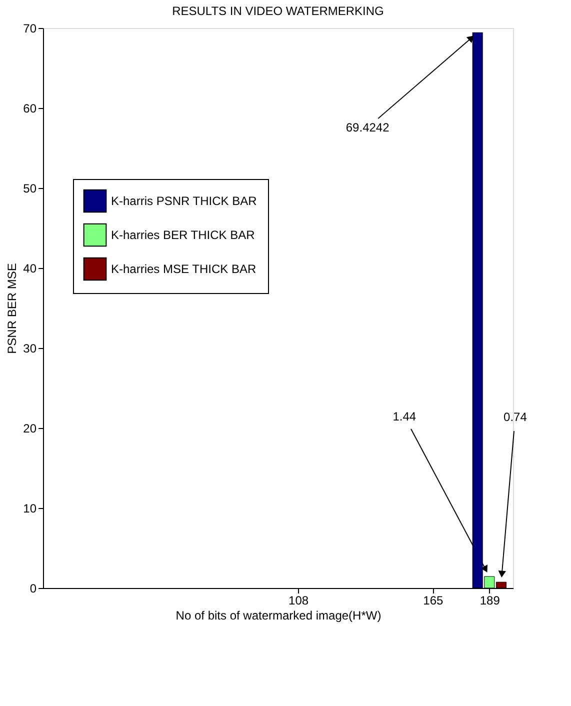  I want to click on legend-label: K-harries BER THICK BAR, so click(183, 235).